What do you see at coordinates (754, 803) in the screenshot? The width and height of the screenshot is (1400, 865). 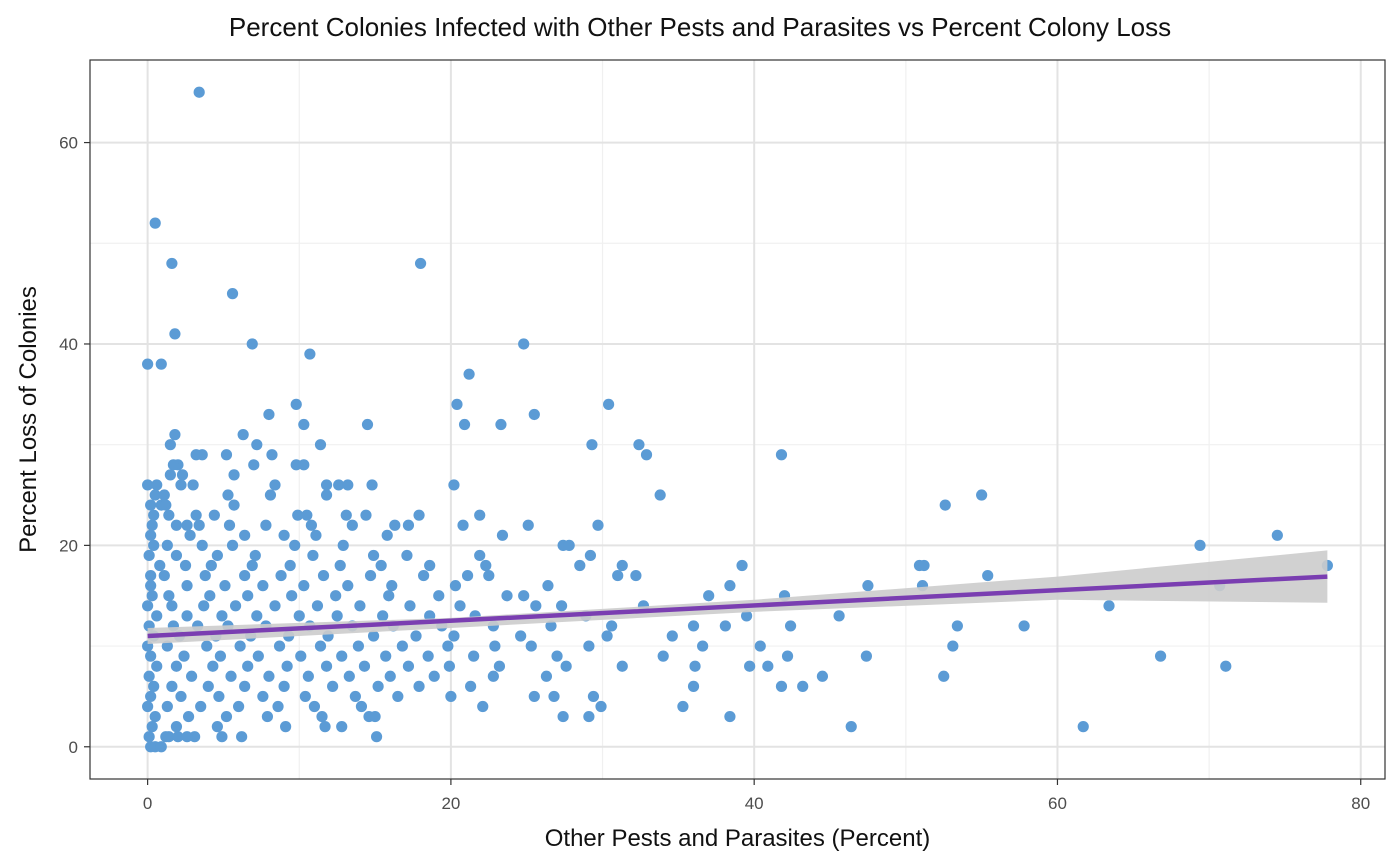 I see `x-tick-label: 40` at bounding box center [754, 803].